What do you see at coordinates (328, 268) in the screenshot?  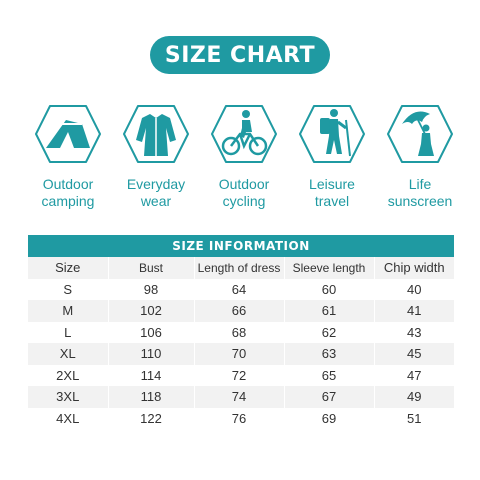 I see `column-header: Sleeve length` at bounding box center [328, 268].